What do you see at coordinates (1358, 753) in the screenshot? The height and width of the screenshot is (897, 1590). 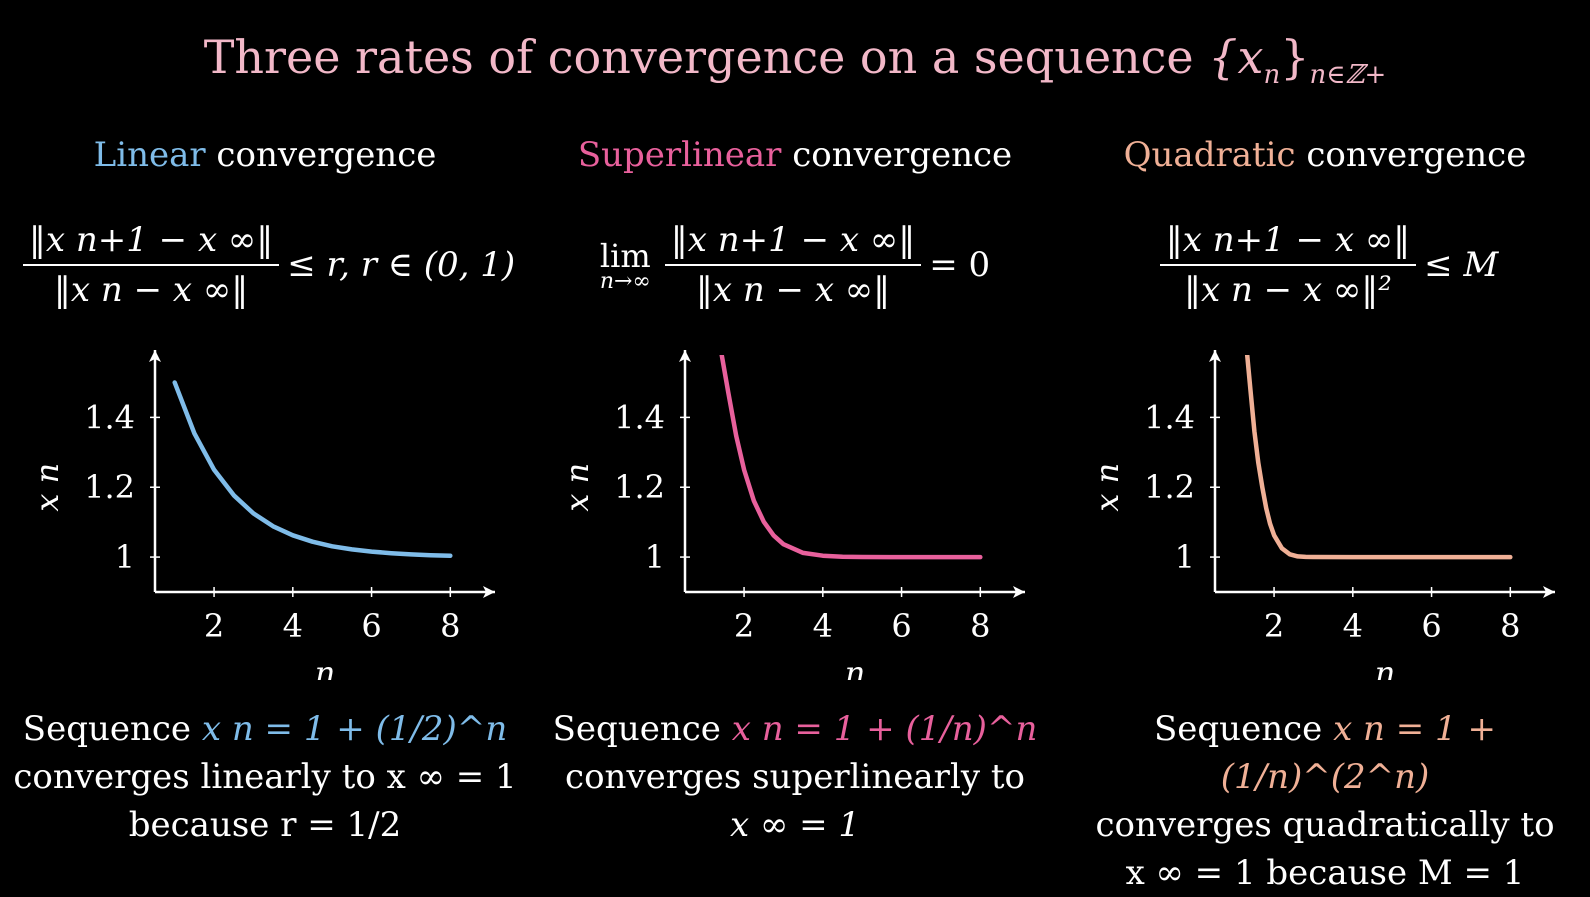 I see `caption-math: x n = 1 + (1/n)^(2^n)` at bounding box center [1358, 753].